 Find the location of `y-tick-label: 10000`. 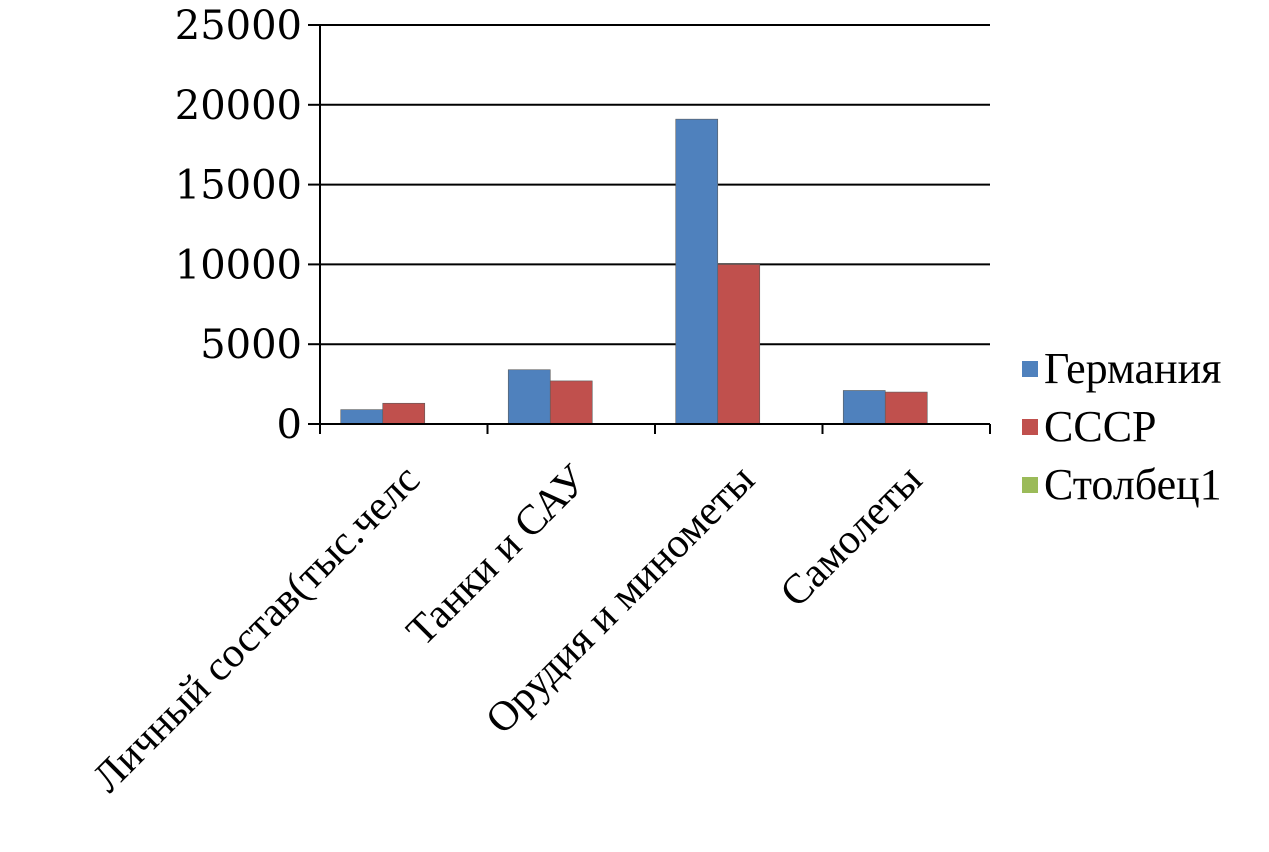

y-tick-label: 10000 is located at coordinates (238, 265).